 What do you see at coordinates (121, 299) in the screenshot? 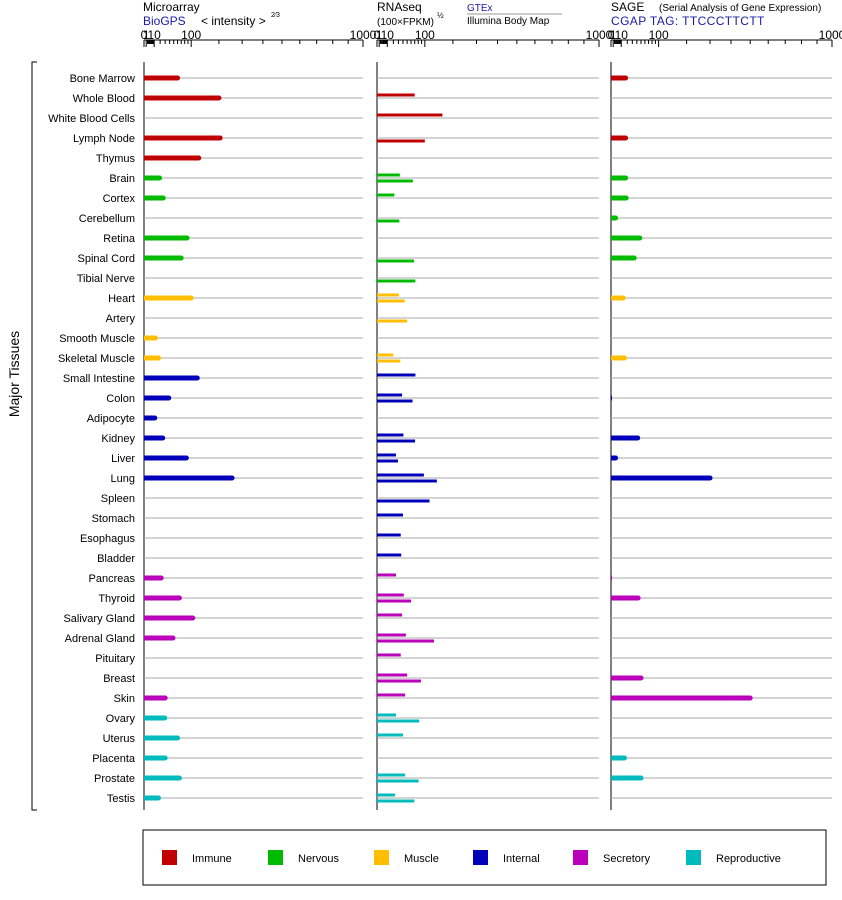
I see `tissue-label: Heart` at bounding box center [121, 299].